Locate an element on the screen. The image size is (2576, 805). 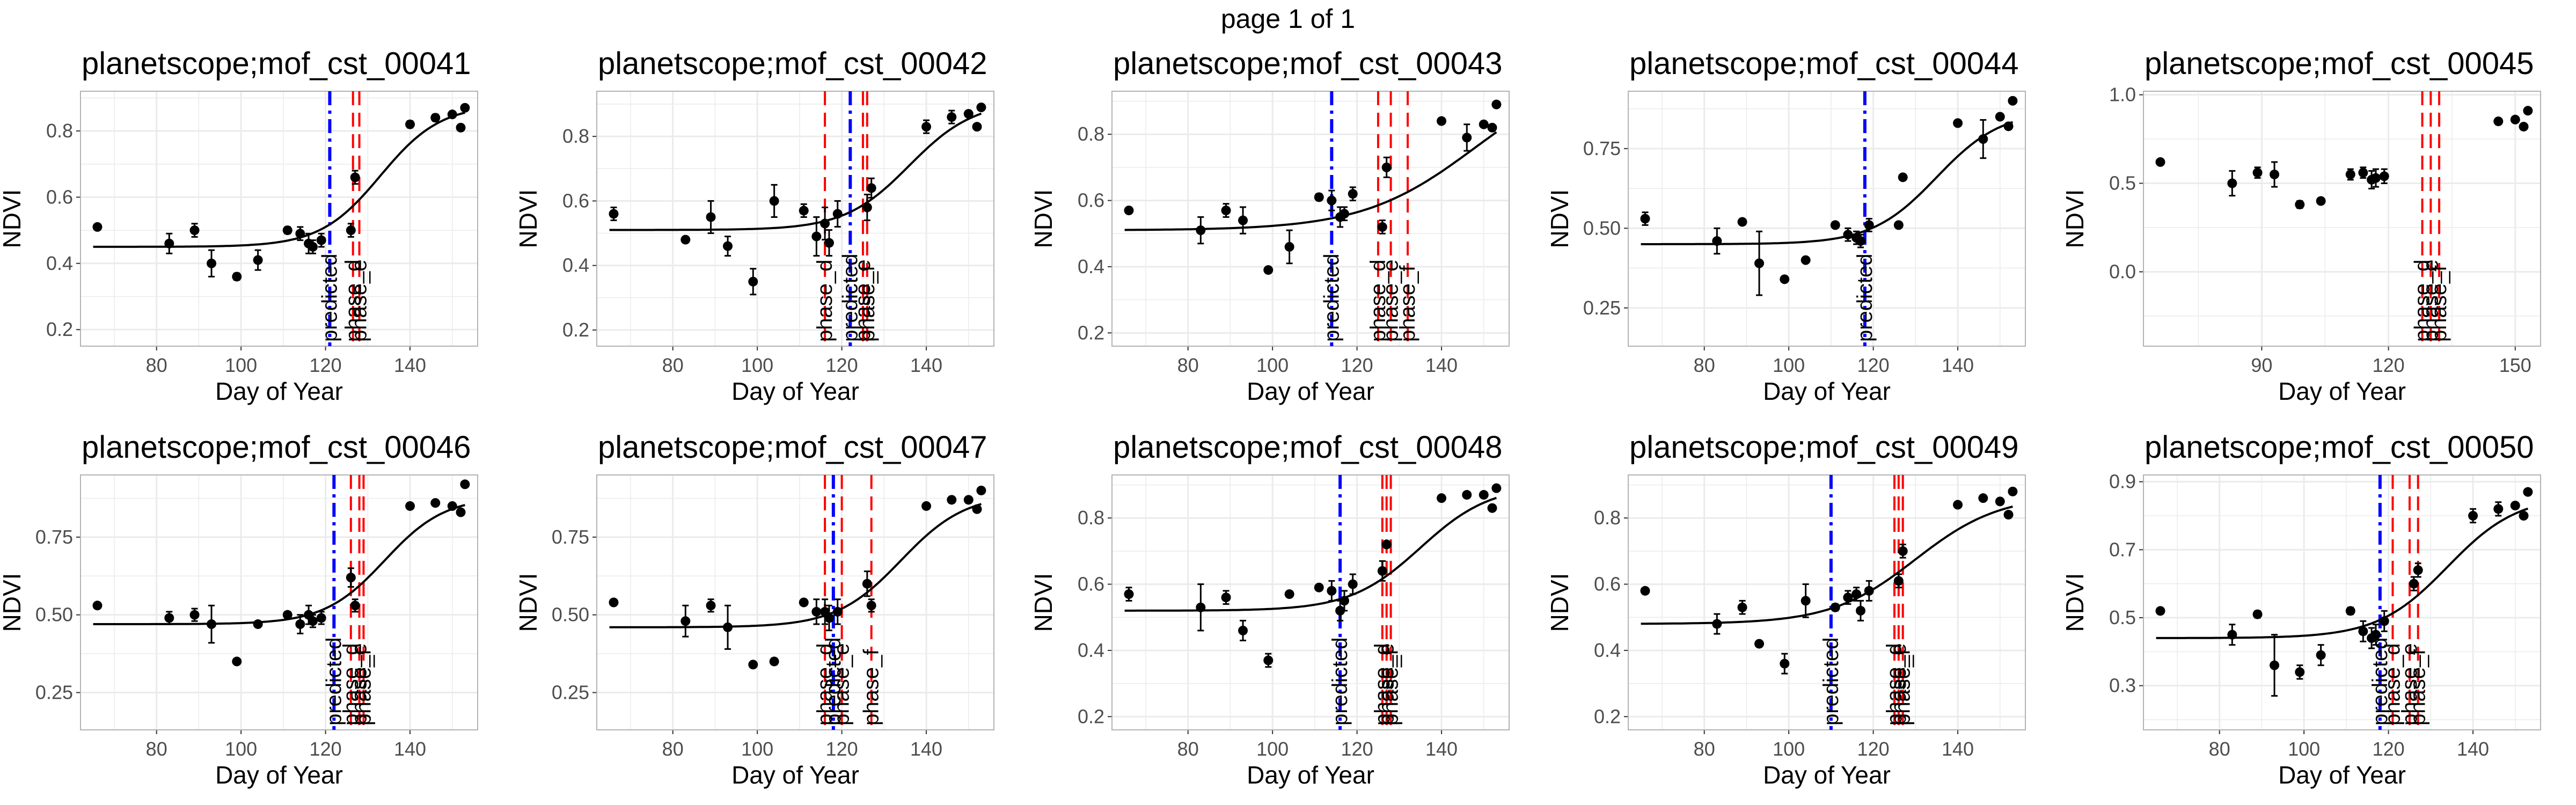
y-tick-label: 0.75 is located at coordinates (570, 537).